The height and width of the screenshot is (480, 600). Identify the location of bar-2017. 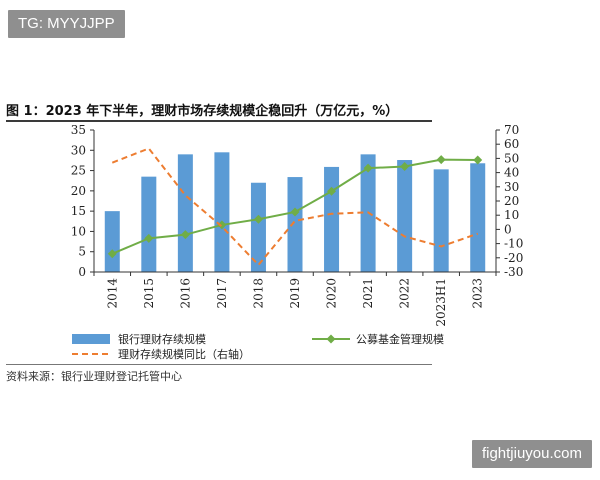
(222, 212).